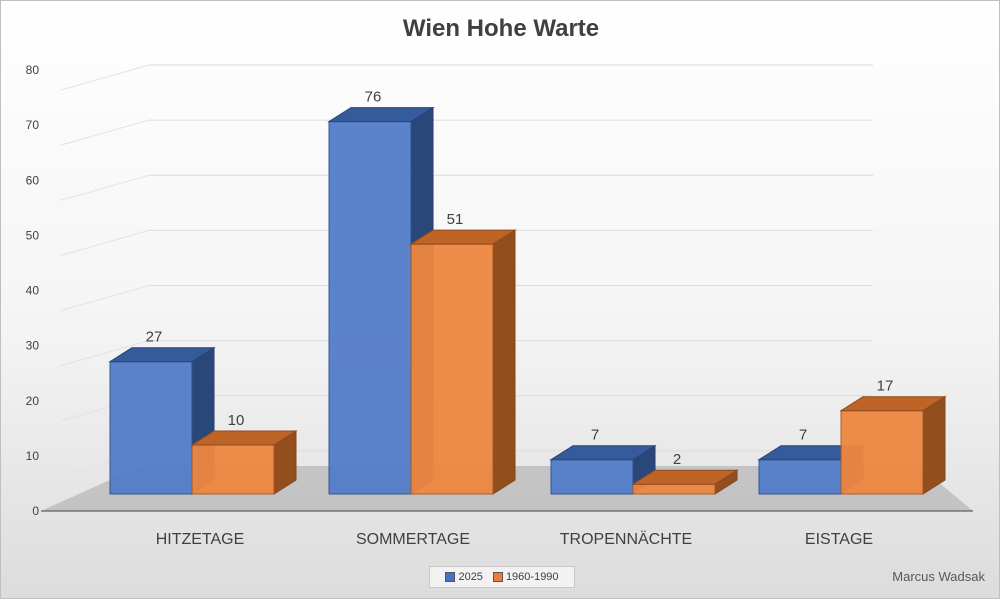 This screenshot has width=1000, height=600. I want to click on data-label-tropennächte-2025: 7, so click(595, 435).